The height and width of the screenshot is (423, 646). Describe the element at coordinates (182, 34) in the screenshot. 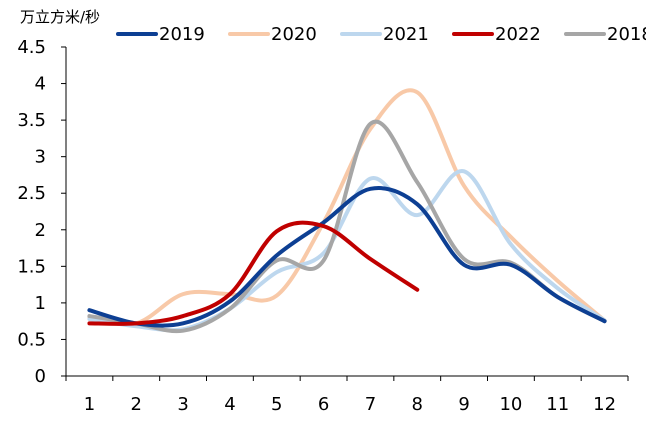

I see `legend-label-2019: 2019` at that location.